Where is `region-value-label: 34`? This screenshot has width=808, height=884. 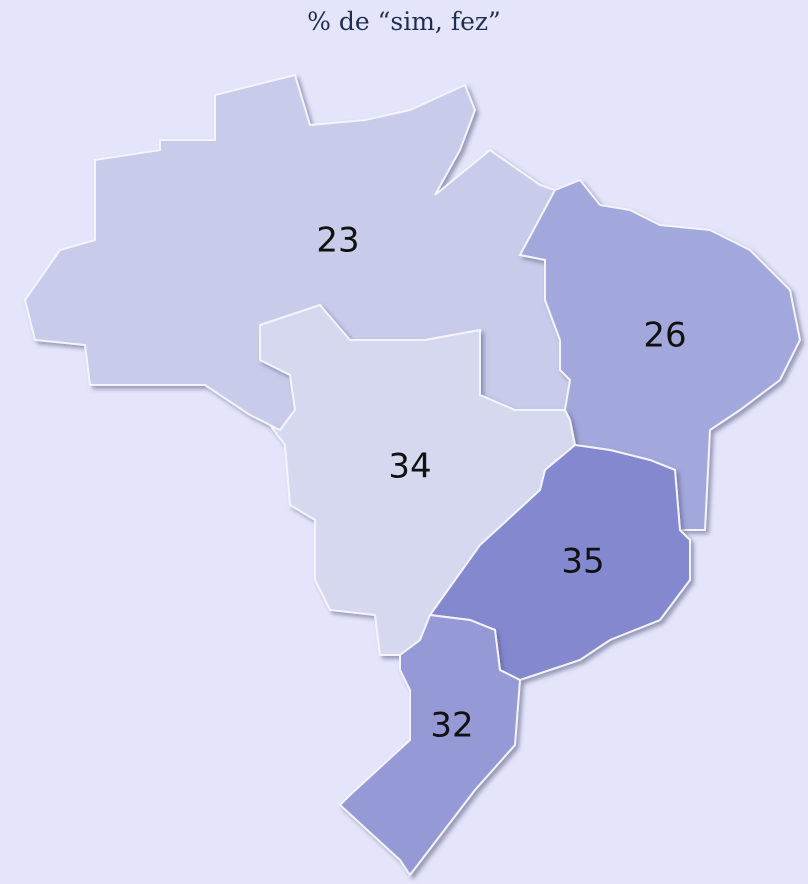
region-value-label: 34 is located at coordinates (409, 467).